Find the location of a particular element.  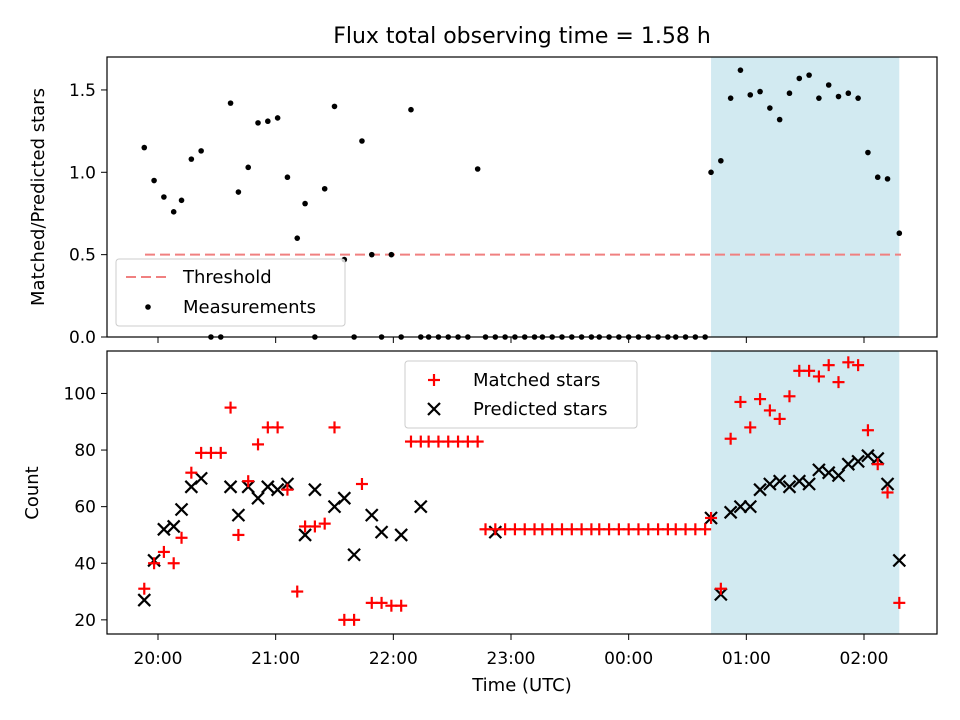

bottom-y-tick-label: 80 is located at coordinates (85, 451).